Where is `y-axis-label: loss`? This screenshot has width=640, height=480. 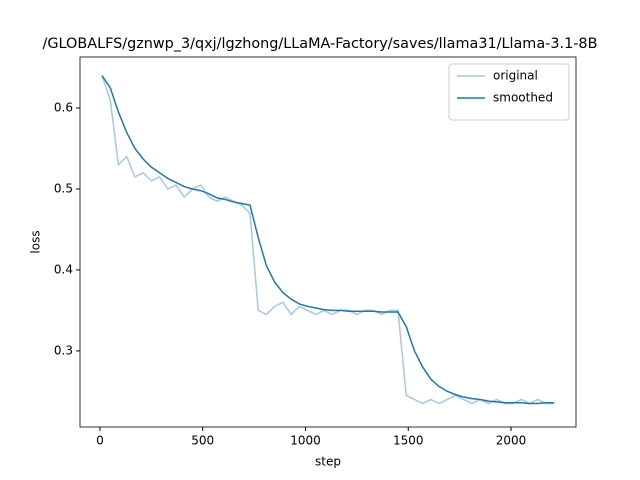 y-axis-label: loss is located at coordinates (36, 241).